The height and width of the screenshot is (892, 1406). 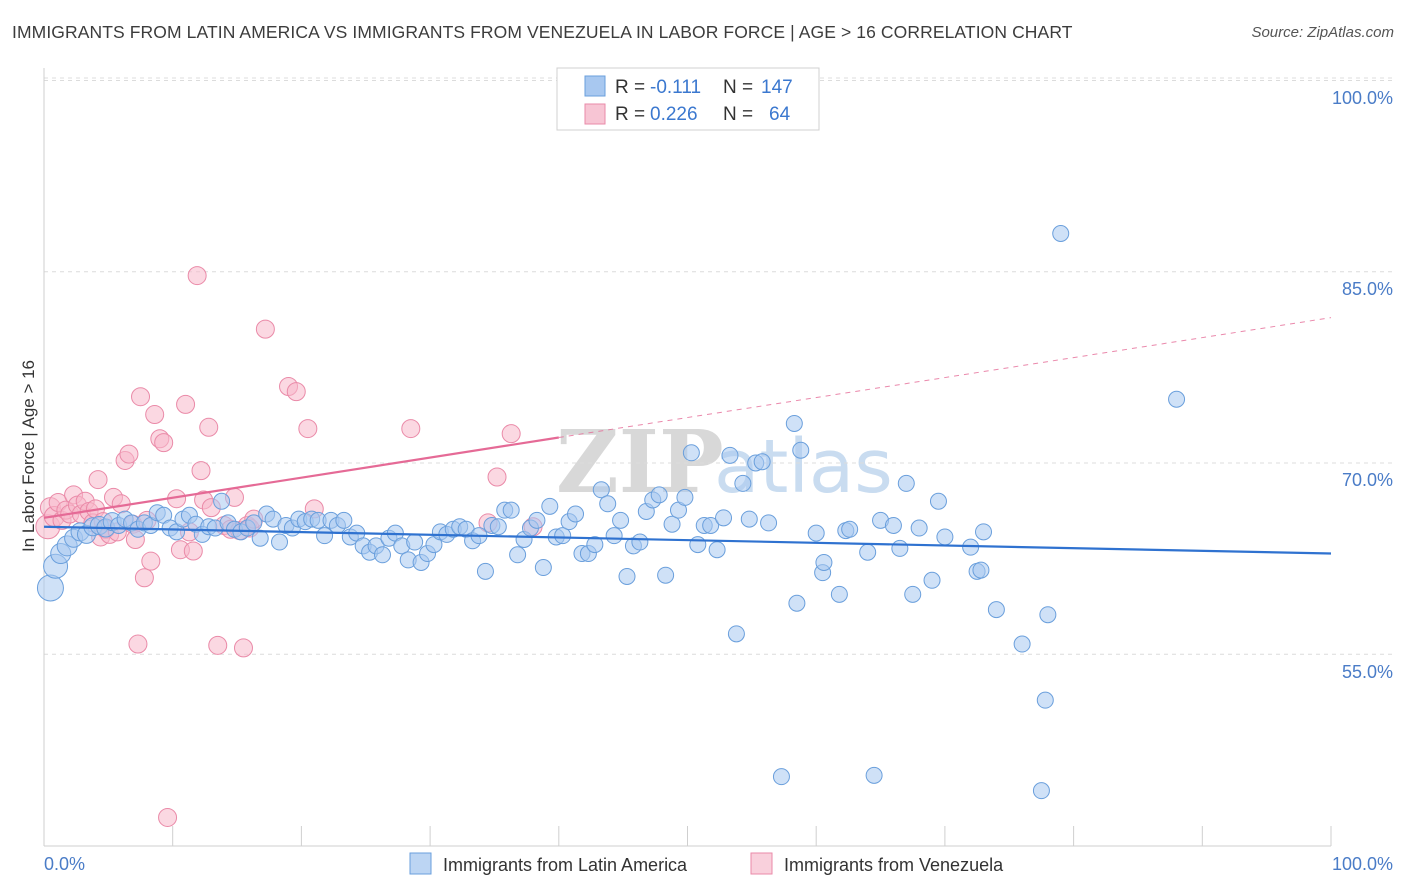 What do you see at coordinates (301, 477) in the screenshot?
I see `trend-line-venezuela` at bounding box center [301, 477].